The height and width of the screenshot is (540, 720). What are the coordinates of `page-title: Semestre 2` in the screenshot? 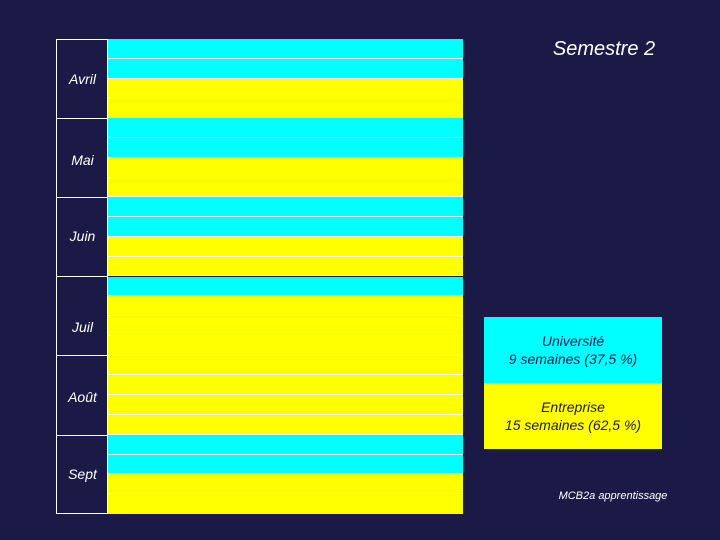 It's located at (604, 49).